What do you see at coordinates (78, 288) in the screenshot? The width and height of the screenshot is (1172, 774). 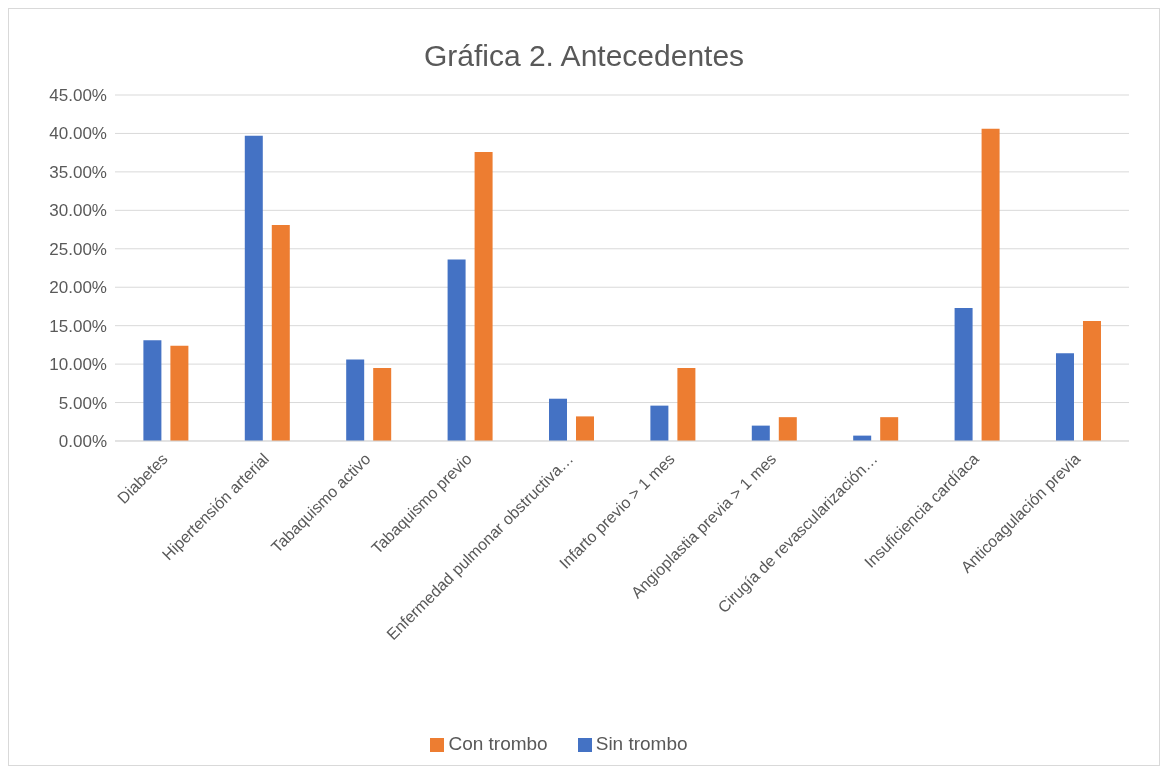 I see `y-tick-label: 20.00%` at bounding box center [78, 288].